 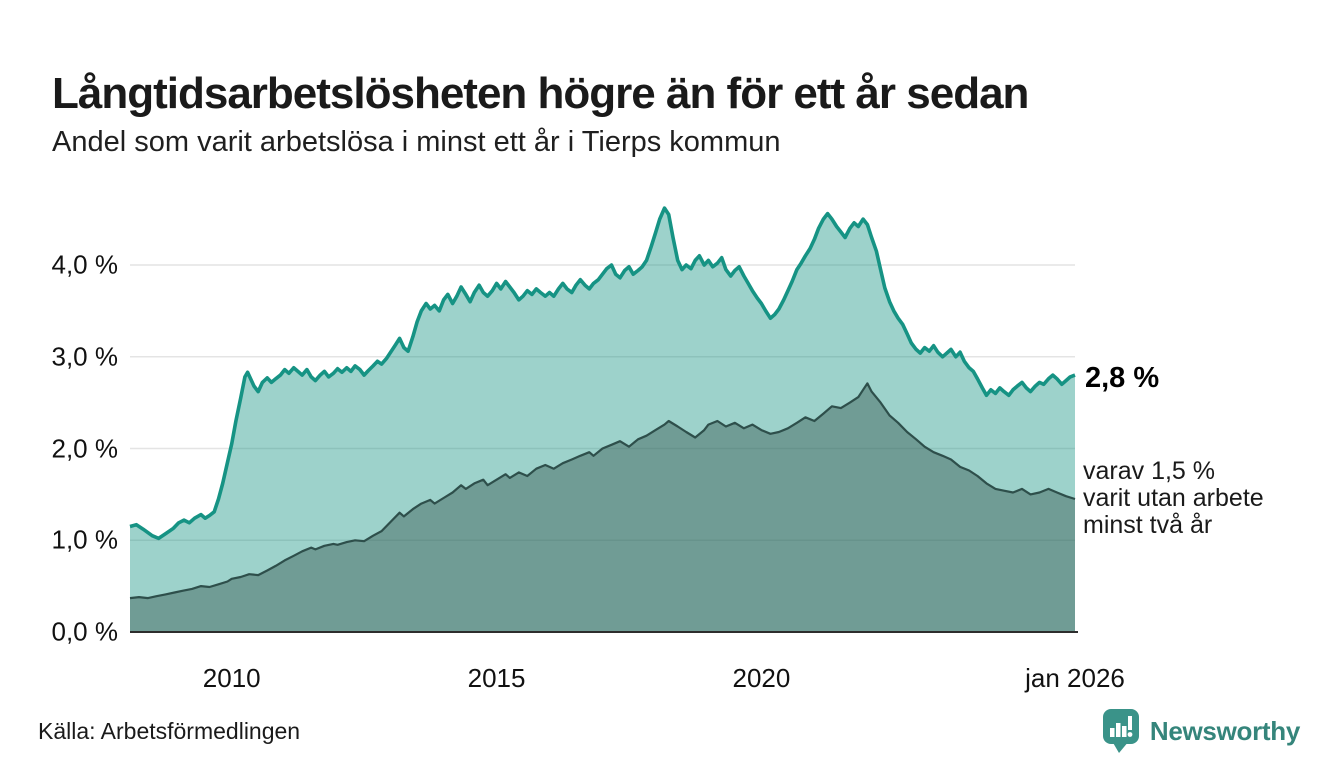 I want to click on y-axis-tick-label: 2,0 %, so click(x=85, y=448).